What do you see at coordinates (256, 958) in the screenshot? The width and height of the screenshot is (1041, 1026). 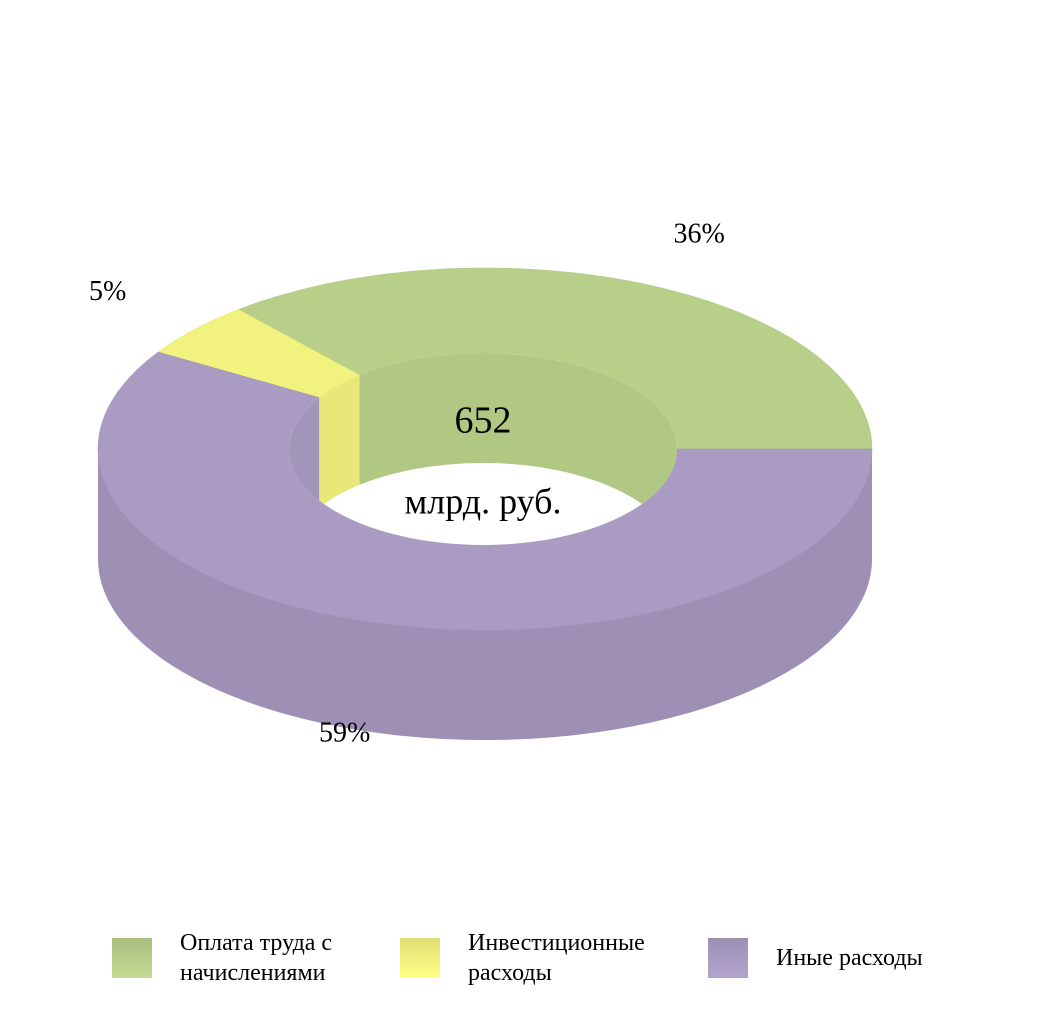 I see `legend-label: Оплата труда с начислениями` at bounding box center [256, 958].